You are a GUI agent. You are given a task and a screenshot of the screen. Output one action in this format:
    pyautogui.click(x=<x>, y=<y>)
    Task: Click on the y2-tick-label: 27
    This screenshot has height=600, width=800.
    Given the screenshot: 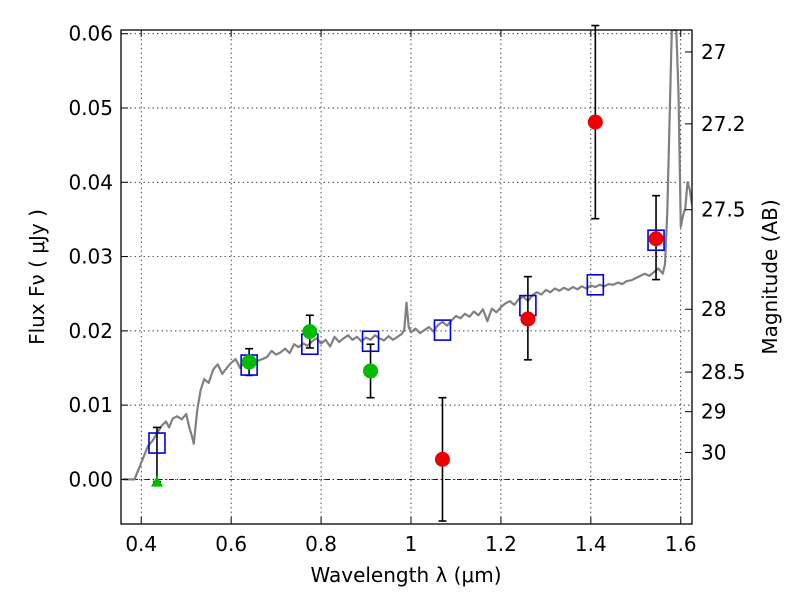 What is the action you would take?
    pyautogui.click(x=713, y=52)
    